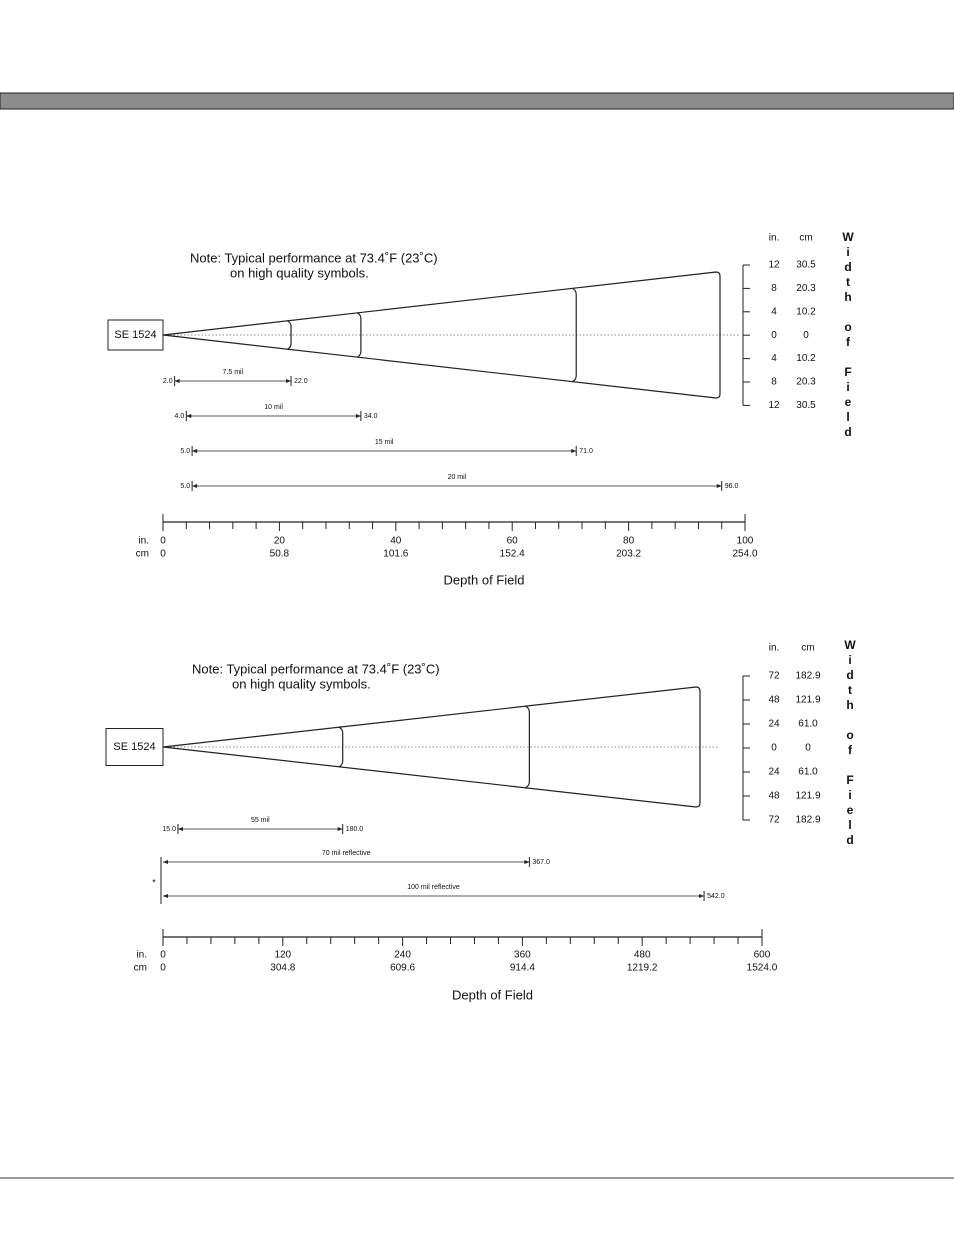 The height and width of the screenshot is (1235, 954). What do you see at coordinates (273, 407) in the screenshot?
I see `range-label: 10 mil` at bounding box center [273, 407].